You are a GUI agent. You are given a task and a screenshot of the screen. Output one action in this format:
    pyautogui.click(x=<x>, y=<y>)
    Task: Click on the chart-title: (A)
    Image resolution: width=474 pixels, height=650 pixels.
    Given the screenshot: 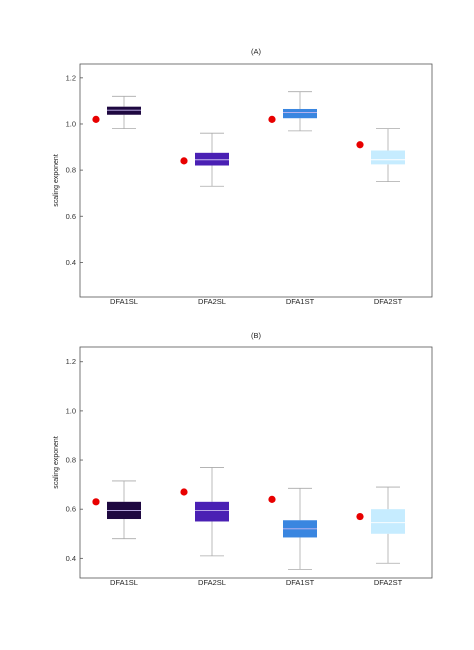 What is the action you would take?
    pyautogui.click(x=256, y=51)
    